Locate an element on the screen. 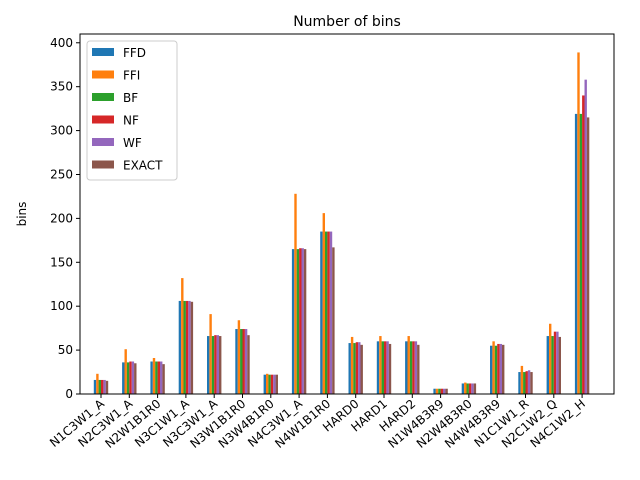 Image resolution: width=640 pixels, height=480 pixels. legend-label-ffd: FFD is located at coordinates (134, 53).